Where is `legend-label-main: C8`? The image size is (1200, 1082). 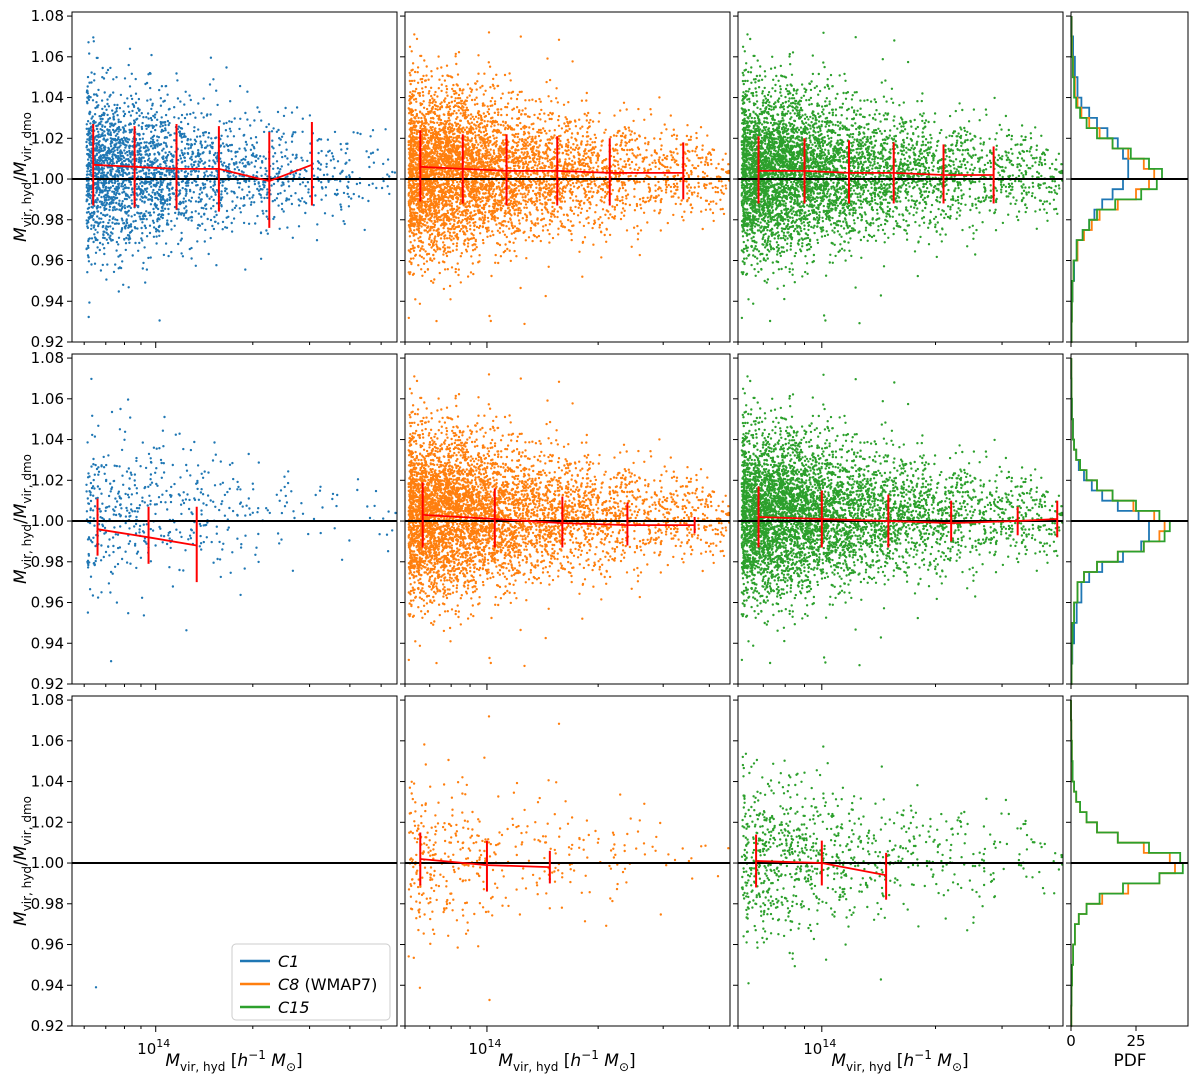 legend-label-main: C8 is located at coordinates (288, 984).